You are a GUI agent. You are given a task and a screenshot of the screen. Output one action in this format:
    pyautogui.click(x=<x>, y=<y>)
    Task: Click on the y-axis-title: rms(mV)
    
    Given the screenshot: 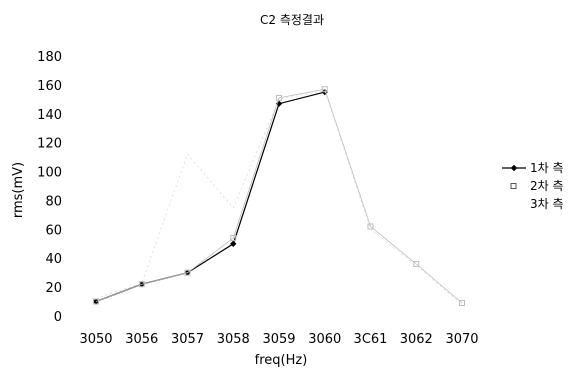 What is the action you would take?
    pyautogui.click(x=18, y=190)
    